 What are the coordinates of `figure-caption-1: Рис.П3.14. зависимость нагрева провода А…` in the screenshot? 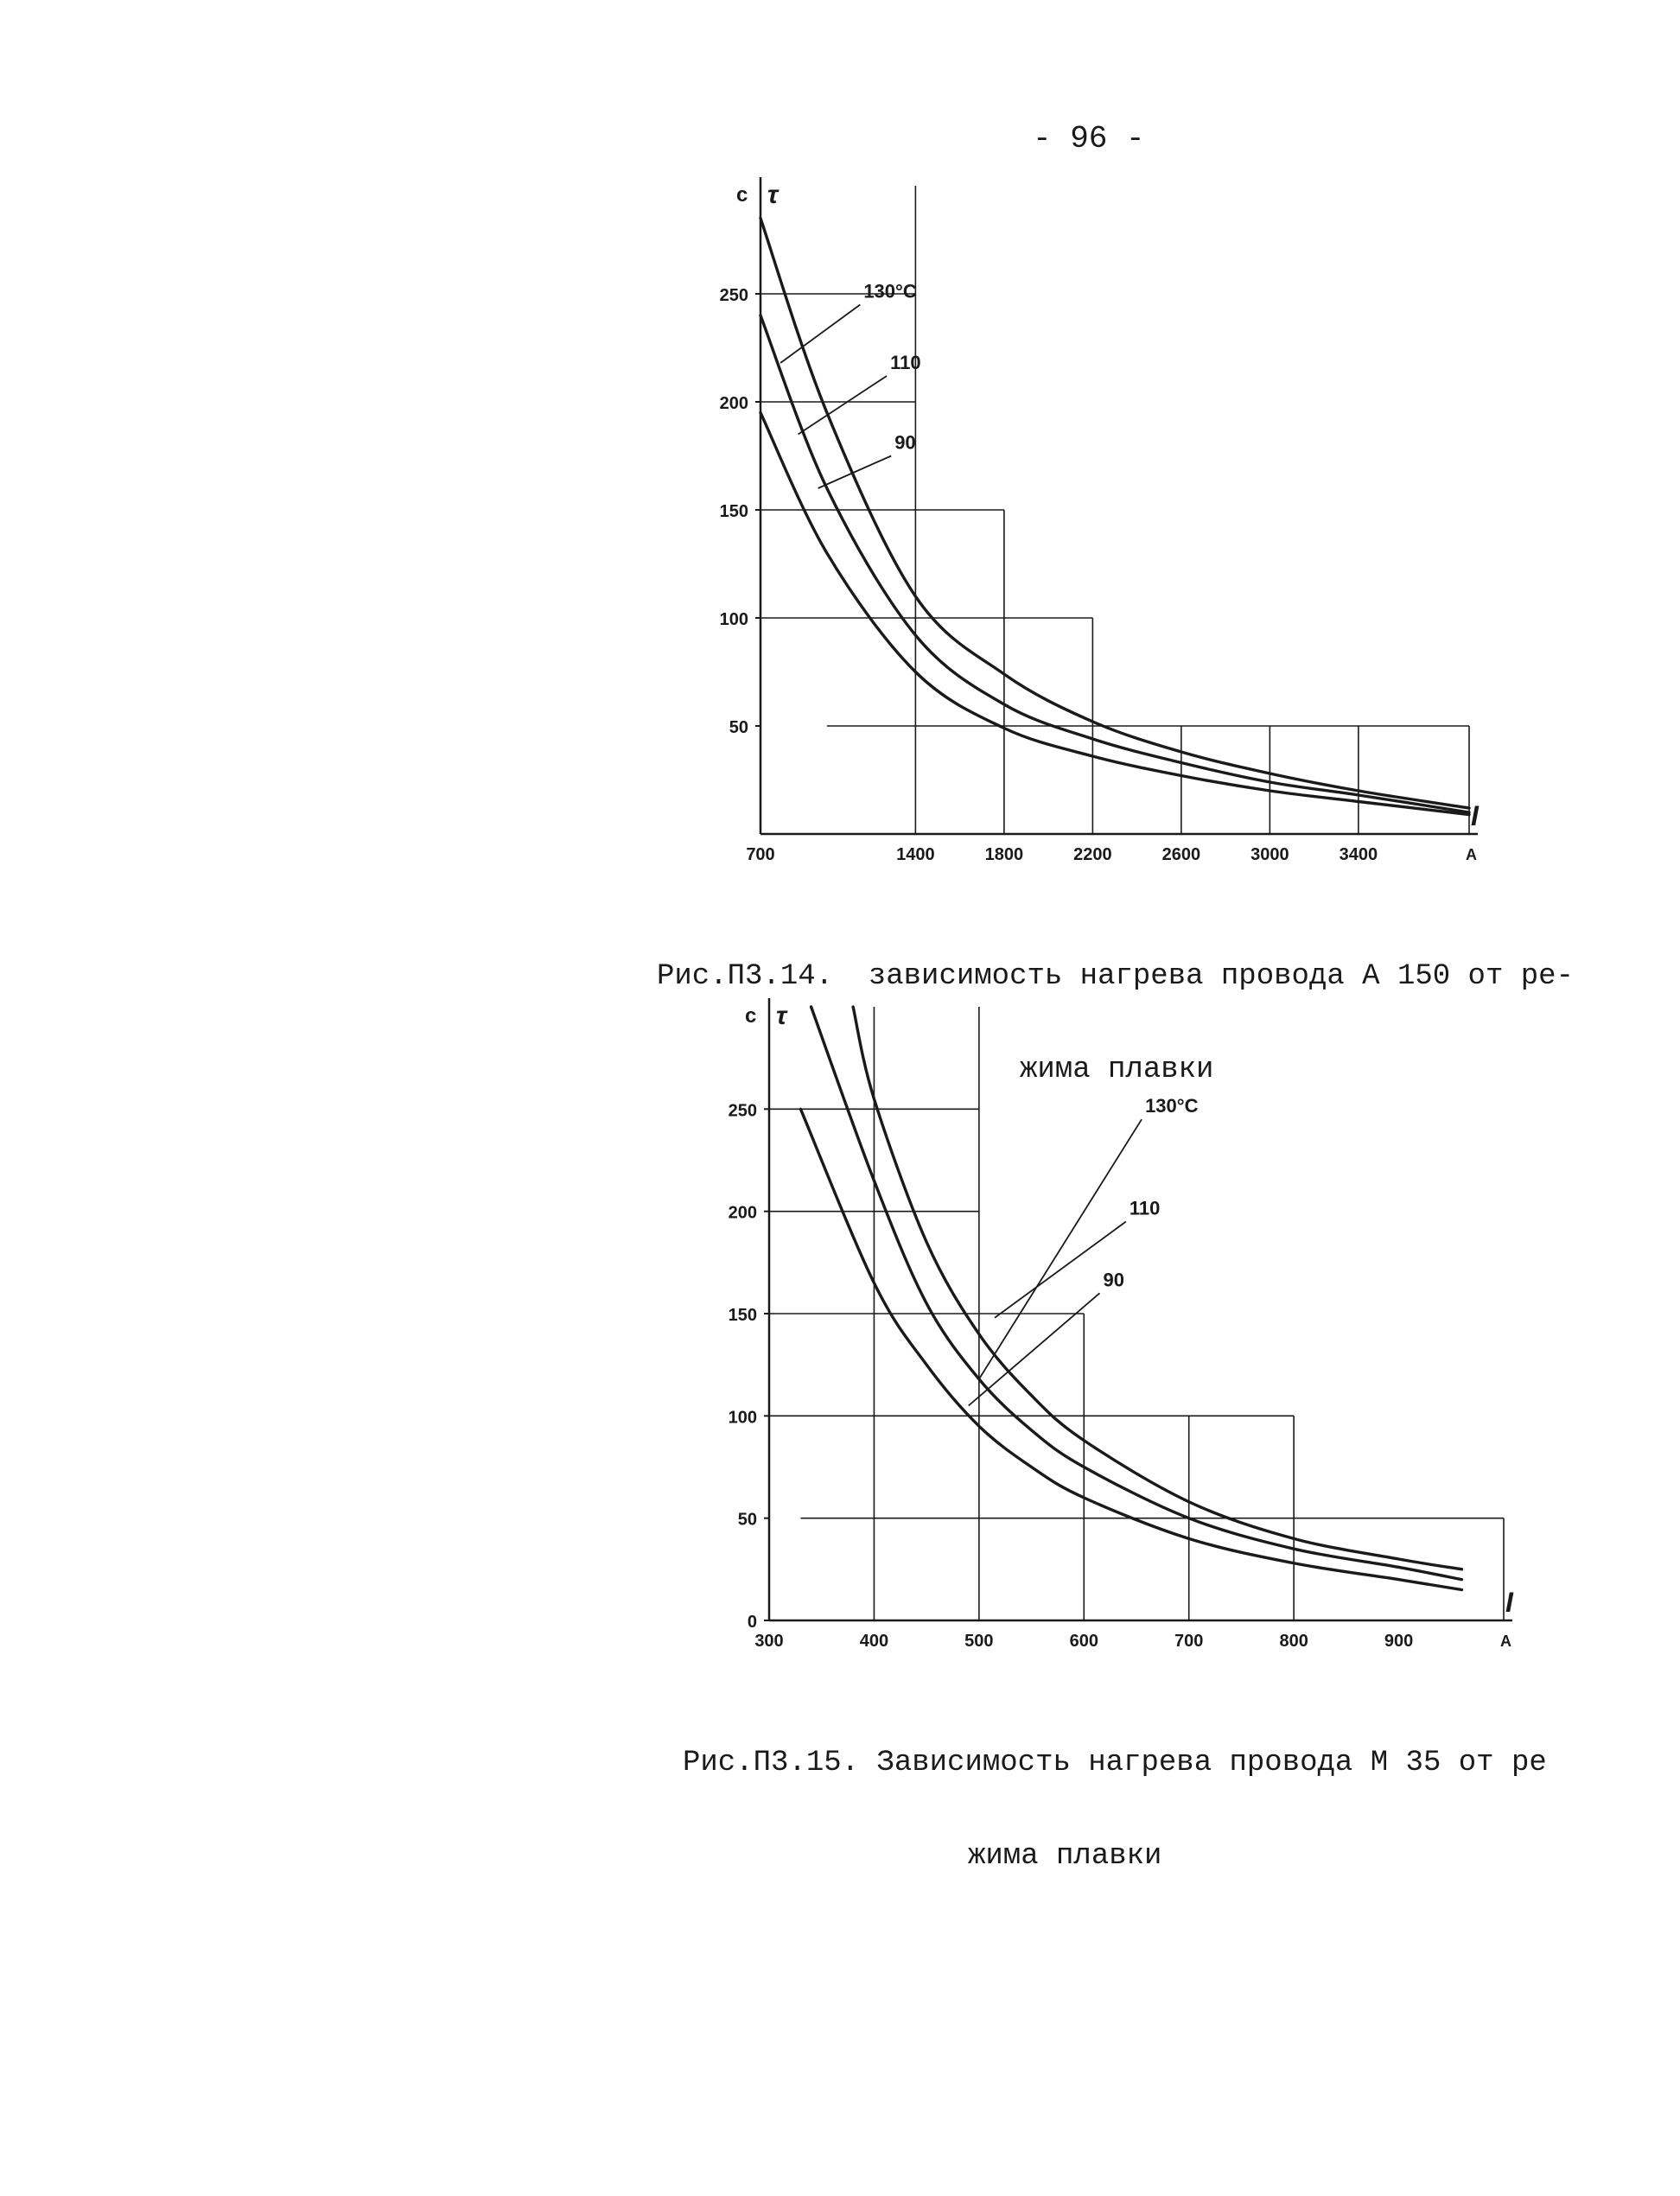 It's located at (1115, 1008).